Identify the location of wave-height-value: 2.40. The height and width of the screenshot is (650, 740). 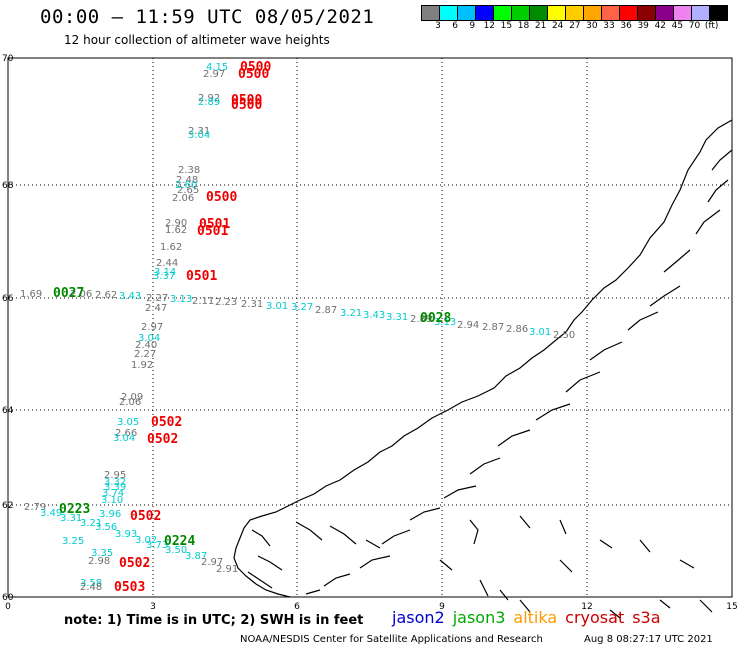
(146, 345).